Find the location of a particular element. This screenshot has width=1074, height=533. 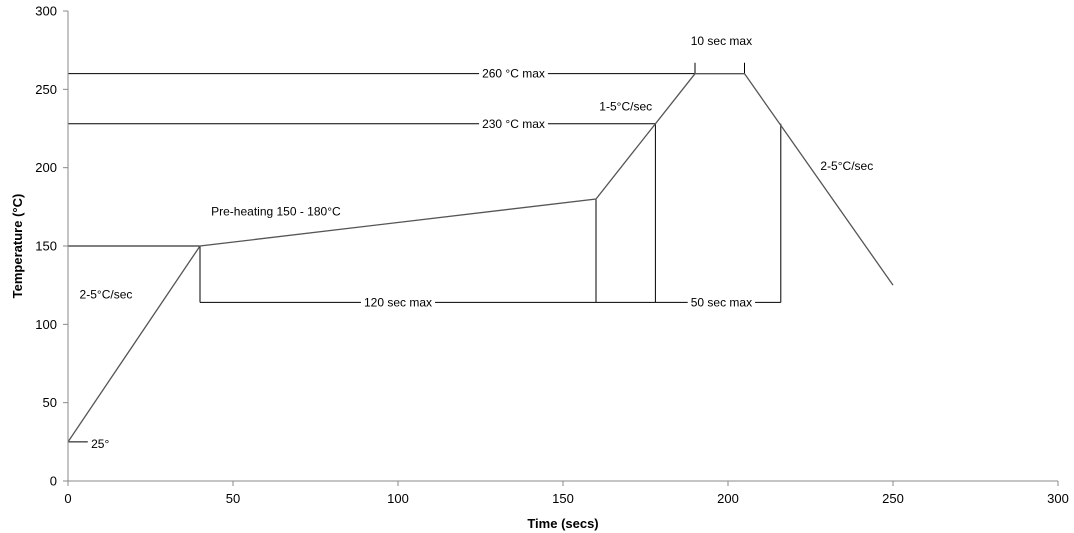

x-tick-label: 0 is located at coordinates (67, 498).